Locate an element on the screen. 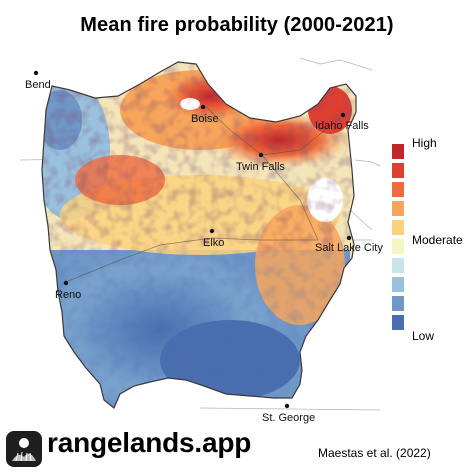 The image size is (474, 474). city-label-idaho-falls: Idaho Falls is located at coordinates (342, 126).